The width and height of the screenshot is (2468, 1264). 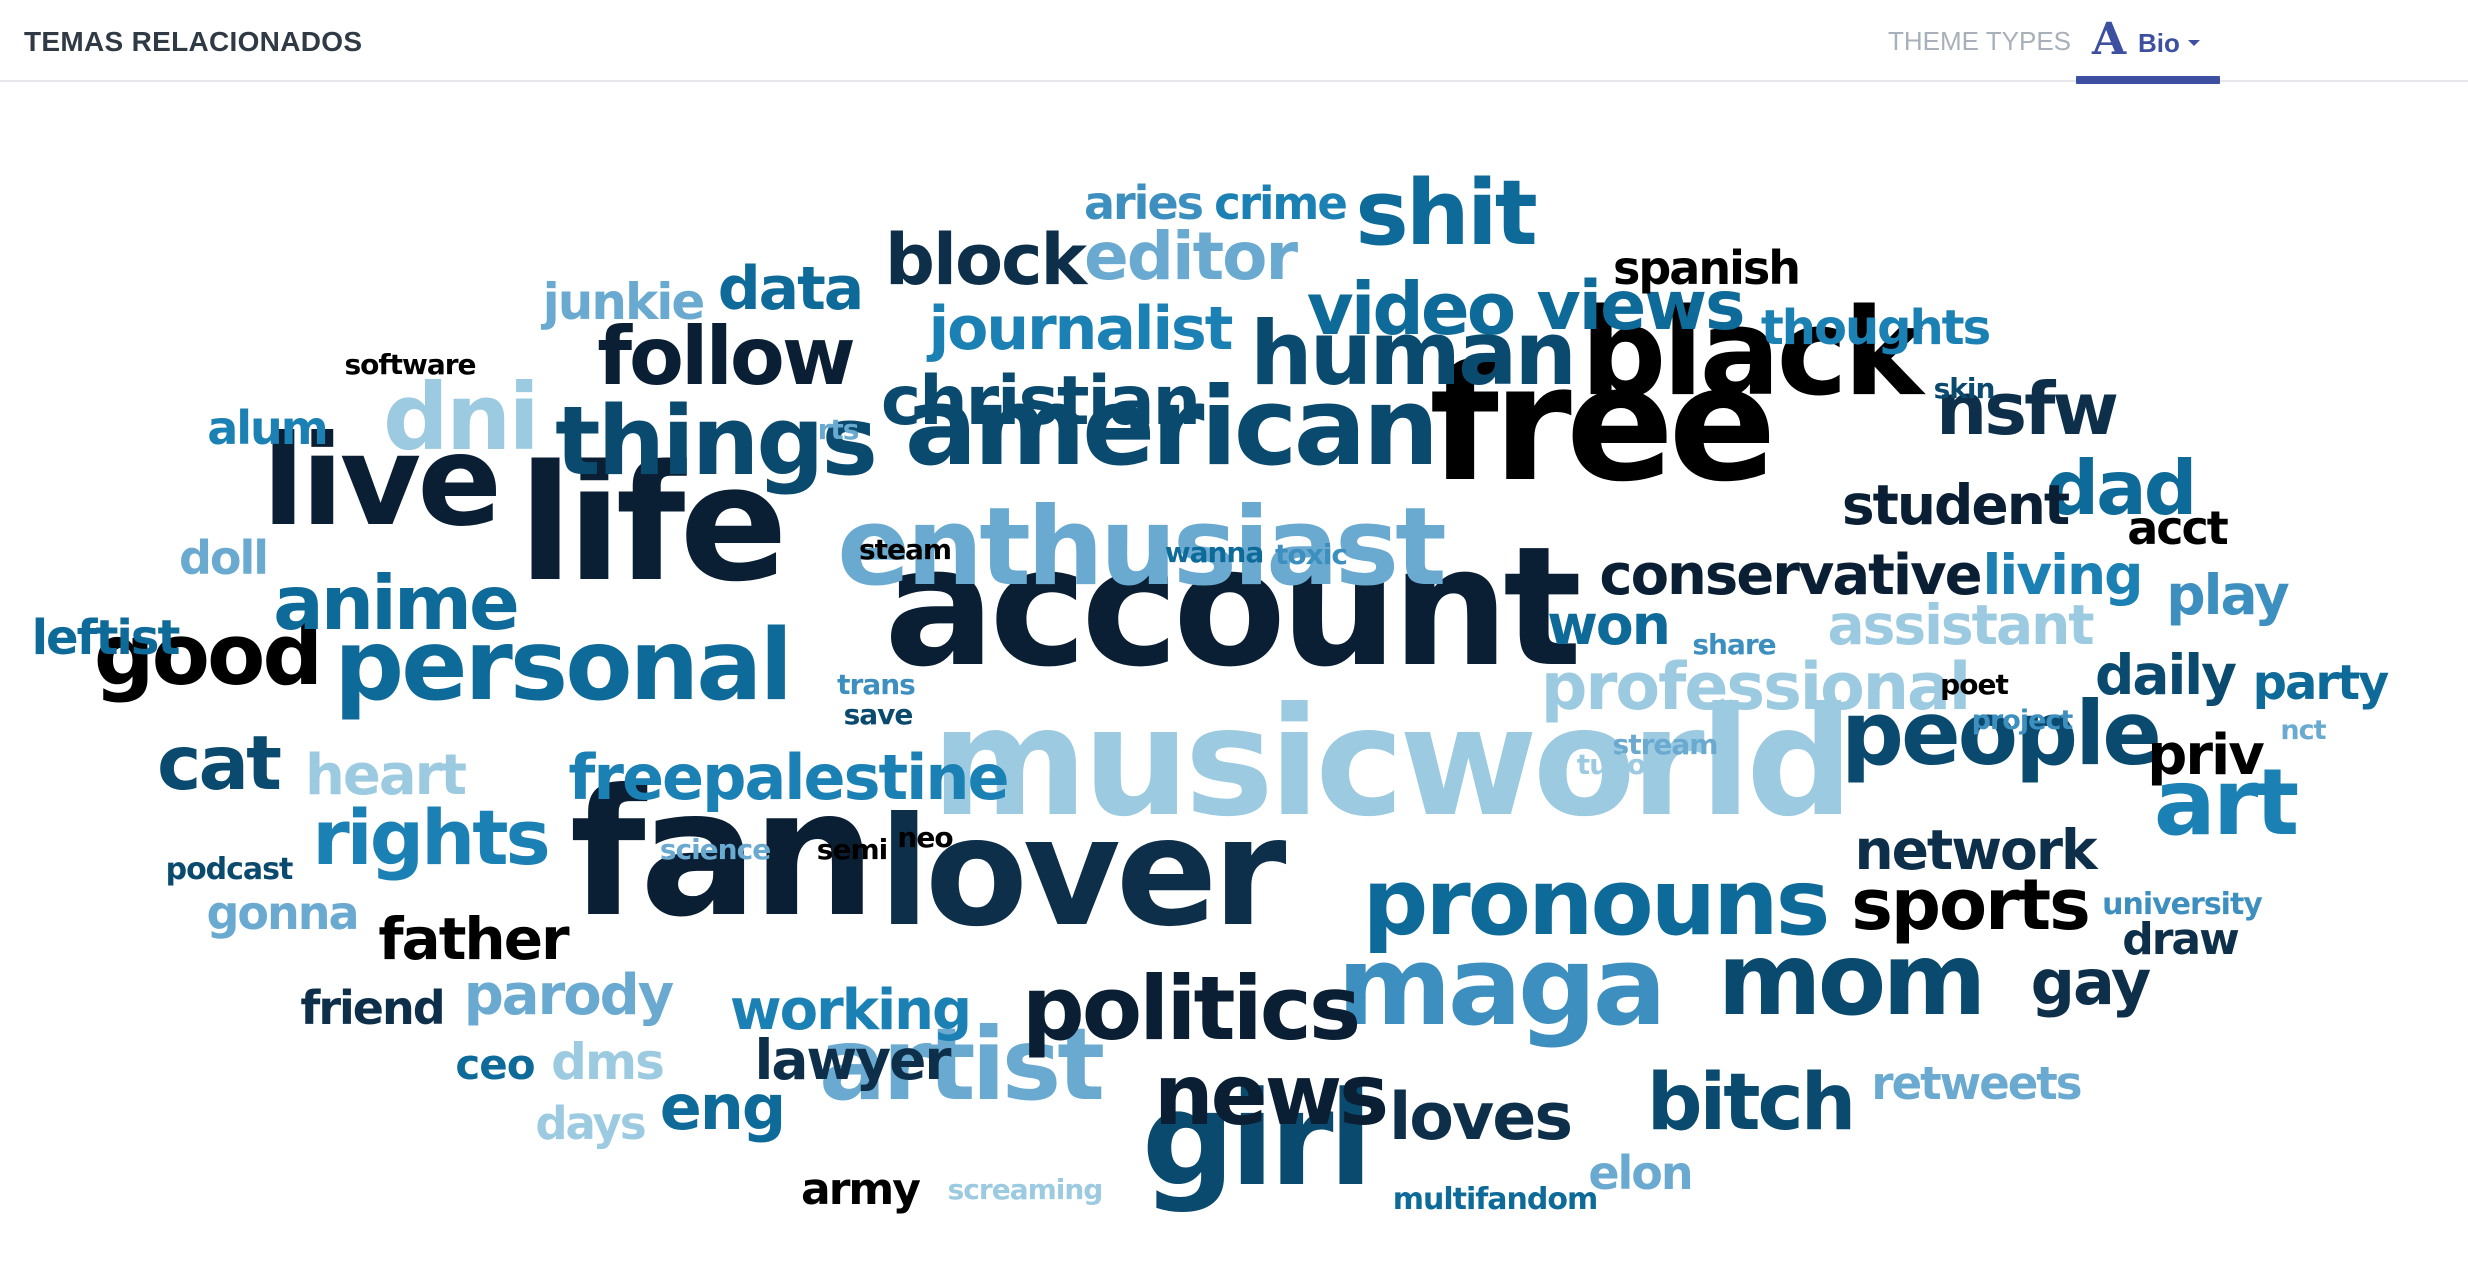 I want to click on word-cloud-term: nsfw, so click(x=2028, y=409).